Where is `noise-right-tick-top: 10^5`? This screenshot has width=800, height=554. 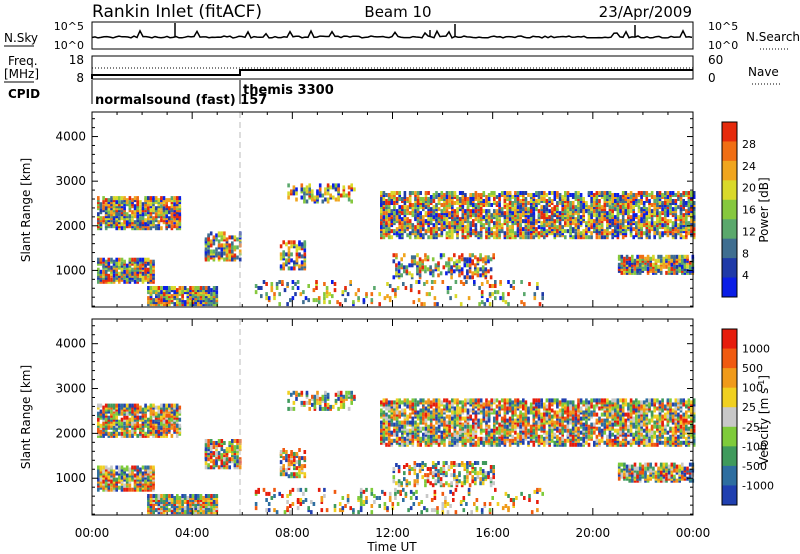
noise-right-tick-top: 10^5 is located at coordinates (723, 26).